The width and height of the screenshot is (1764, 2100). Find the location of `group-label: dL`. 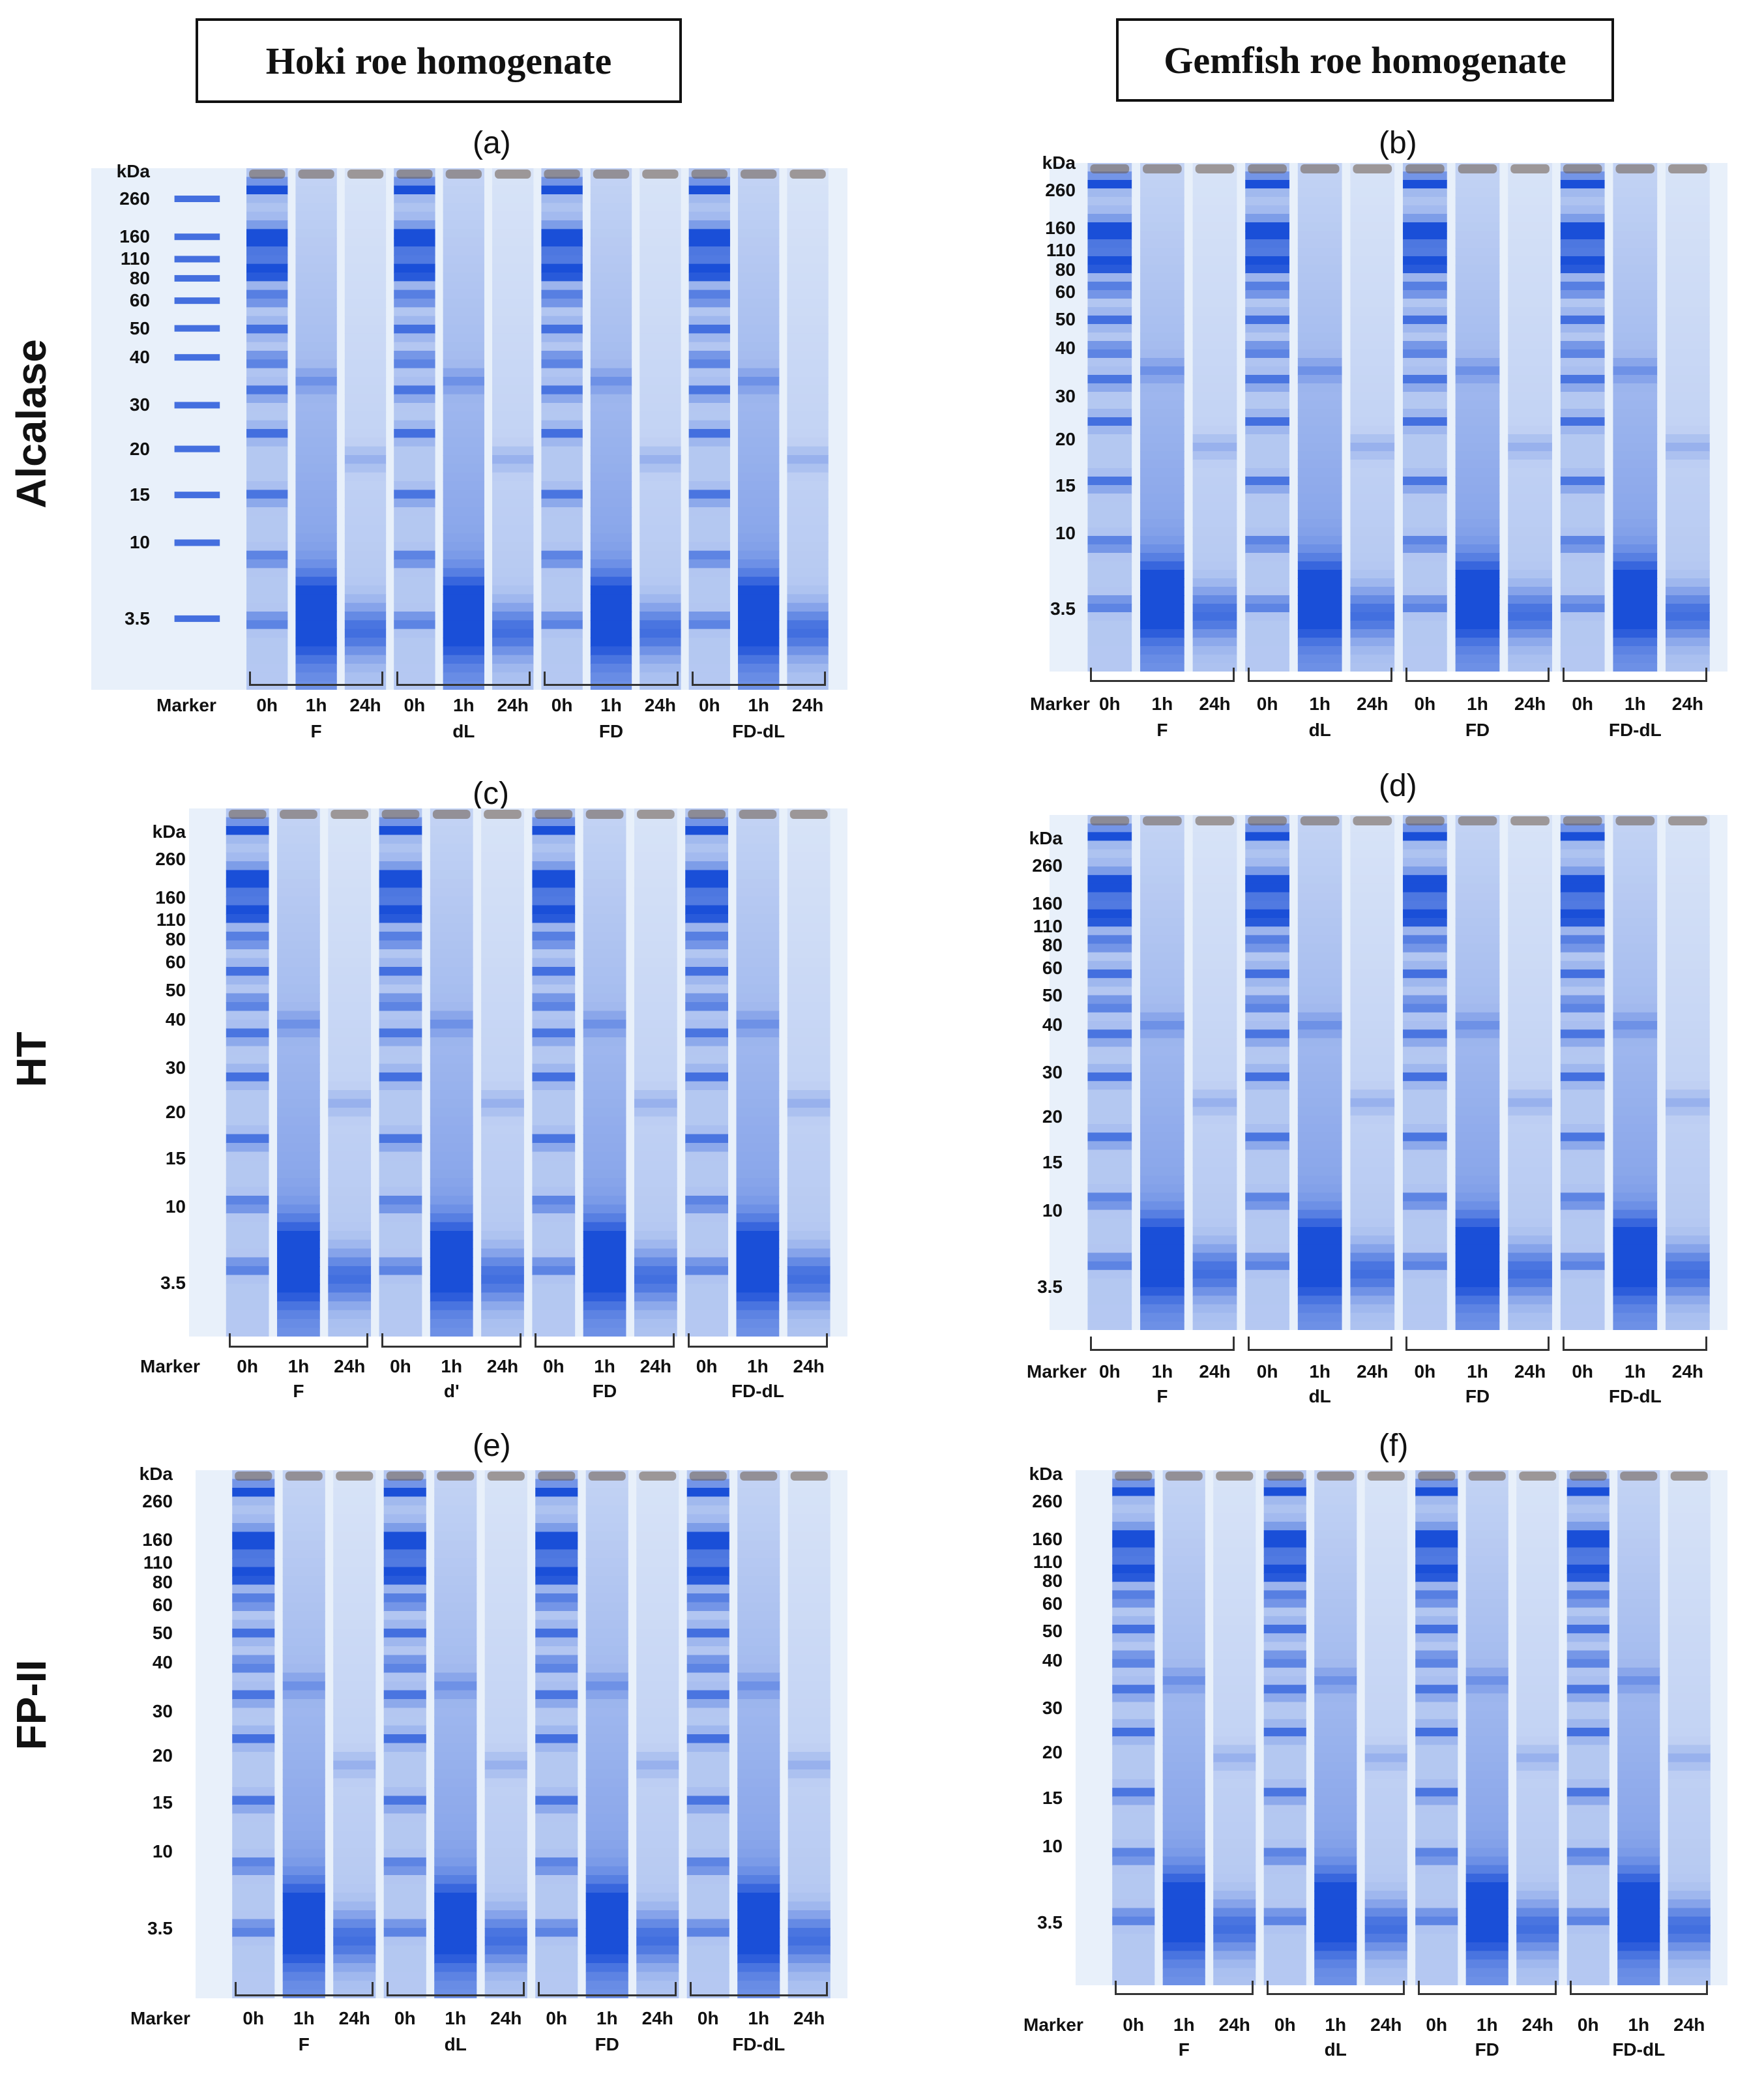

group-label: dL is located at coordinates (1319, 1396).